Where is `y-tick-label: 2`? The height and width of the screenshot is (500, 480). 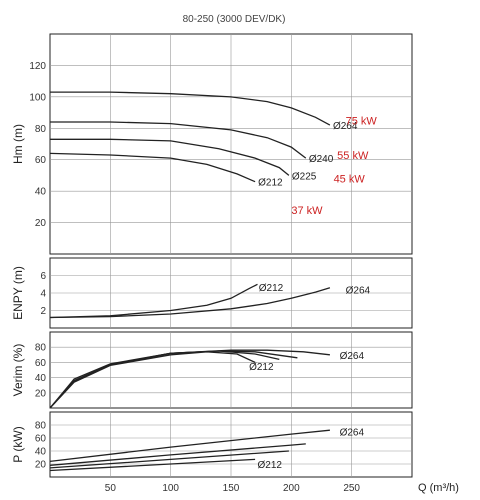 y-tick-label: 2 is located at coordinates (43, 311).